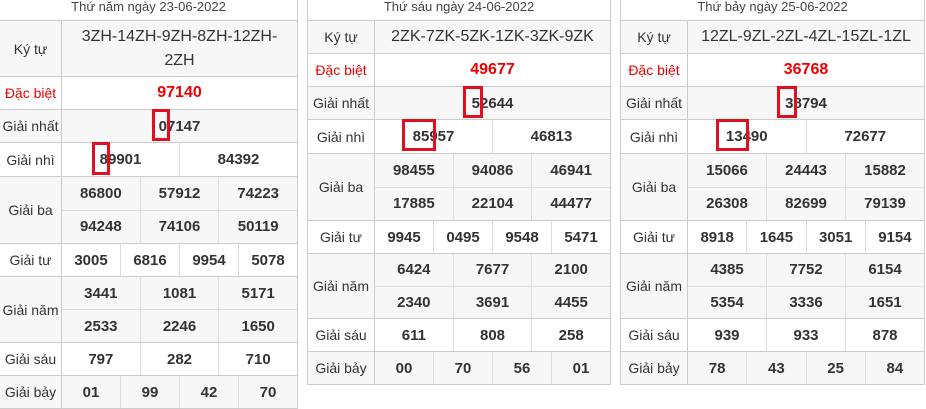  I want to click on prize-label: Giải tư, so click(31, 260).